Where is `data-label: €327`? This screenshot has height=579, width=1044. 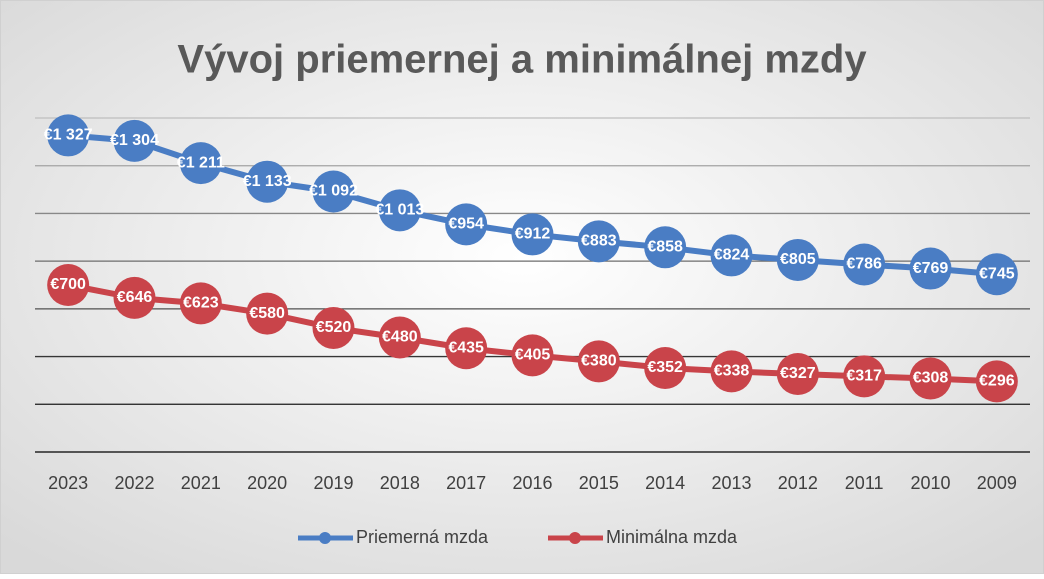 data-label: €327 is located at coordinates (798, 373).